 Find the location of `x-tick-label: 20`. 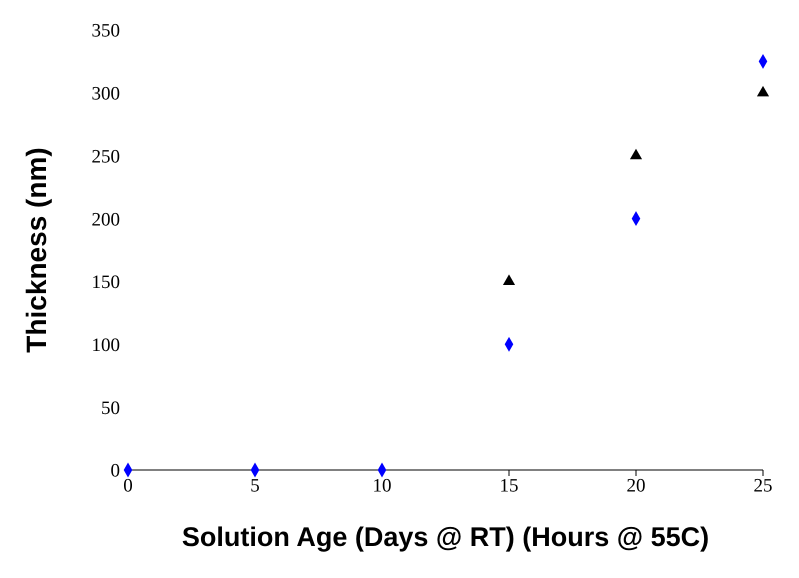

x-tick-label: 20 is located at coordinates (636, 485).